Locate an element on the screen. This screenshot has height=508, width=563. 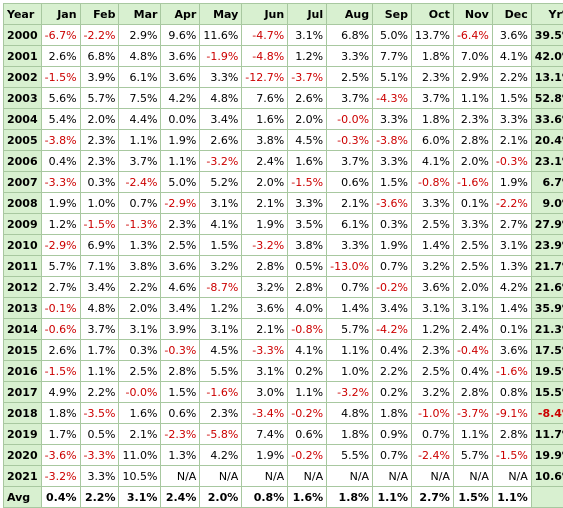
month-return-cell: 11.0% is located at coordinates (140, 455).